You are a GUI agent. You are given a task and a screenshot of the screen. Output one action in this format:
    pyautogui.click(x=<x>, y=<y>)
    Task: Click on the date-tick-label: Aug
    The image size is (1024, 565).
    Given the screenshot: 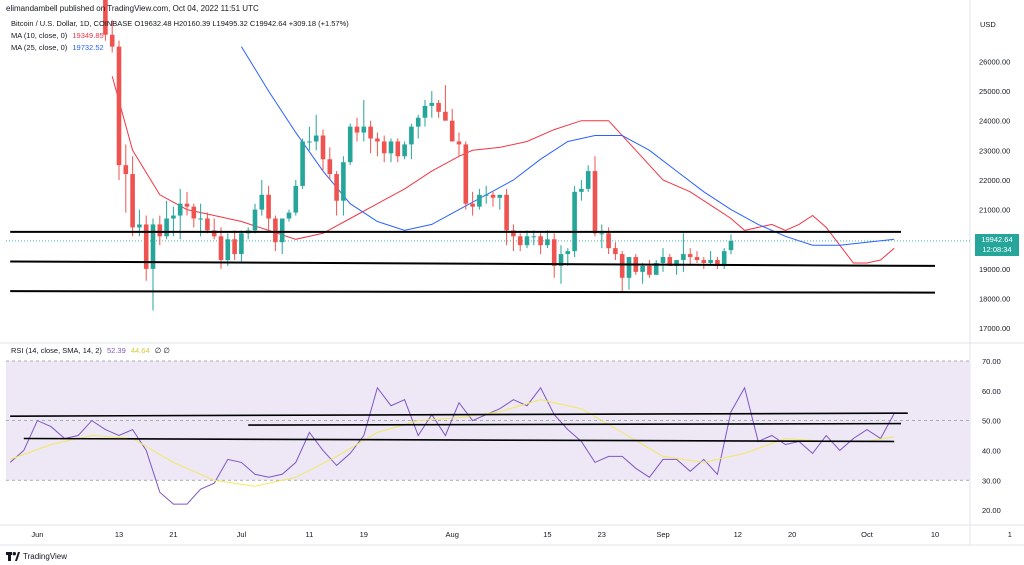 What is the action you would take?
    pyautogui.click(x=452, y=534)
    